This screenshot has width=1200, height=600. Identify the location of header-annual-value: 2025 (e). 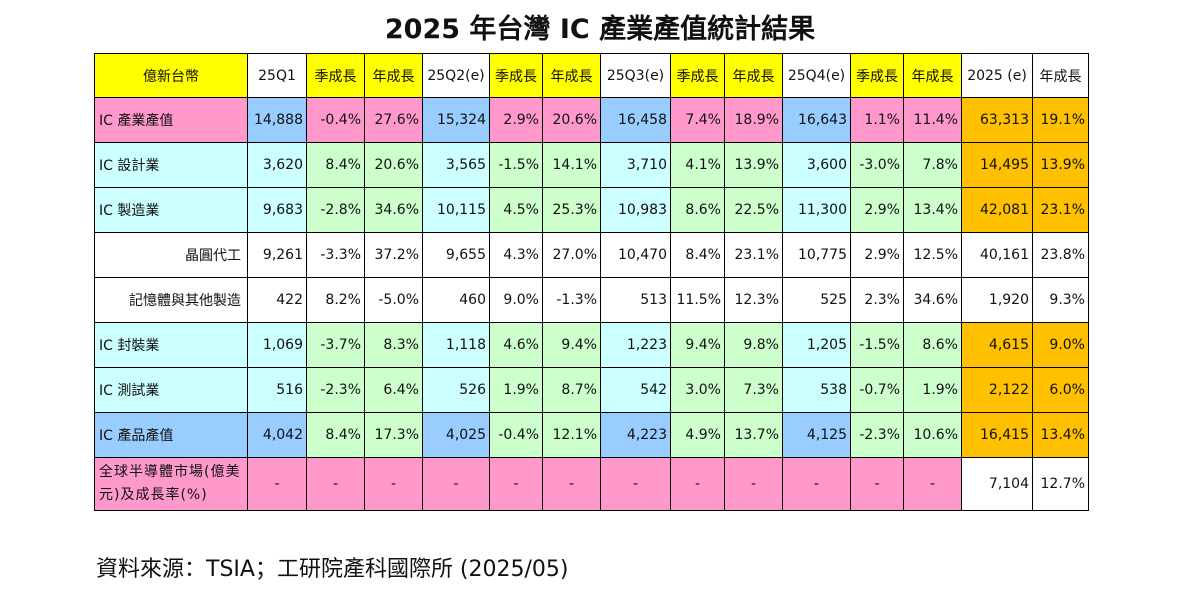
(997, 75).